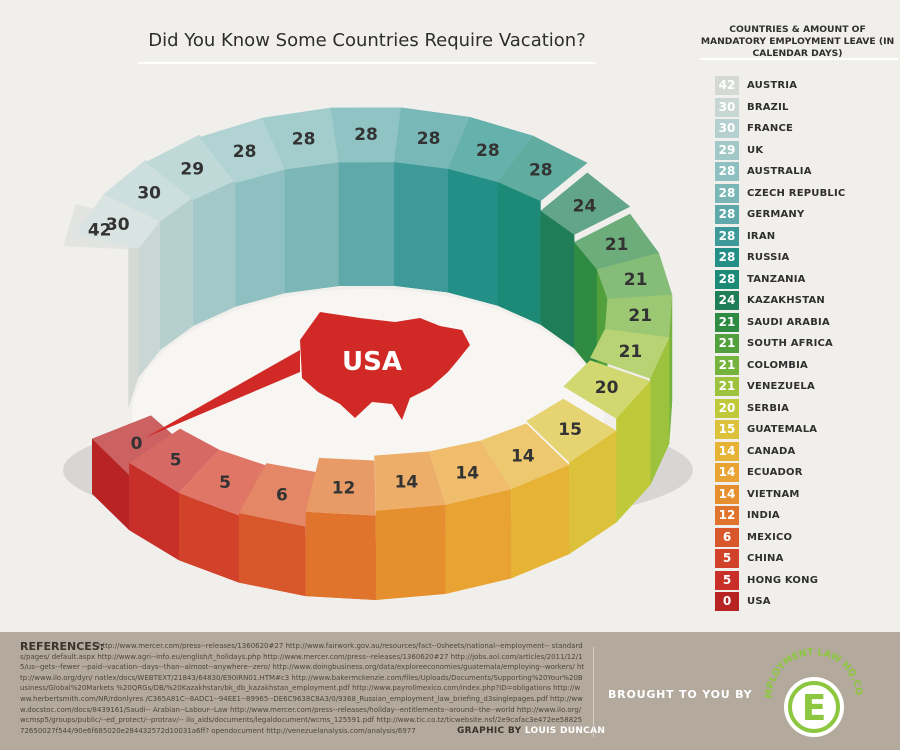  I want to click on legend-item: 14 ECUADOR, so click(805, 473).